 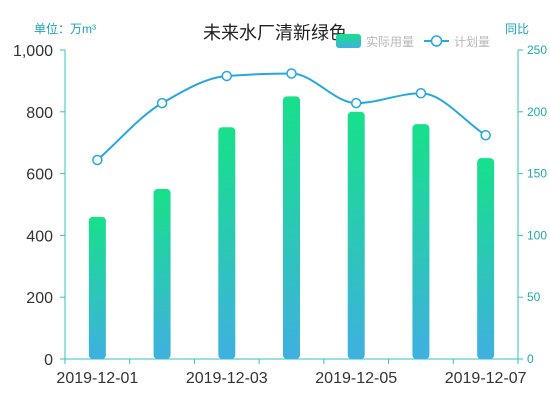 I want to click on legend-label-plan: 计划量, so click(x=472, y=42).